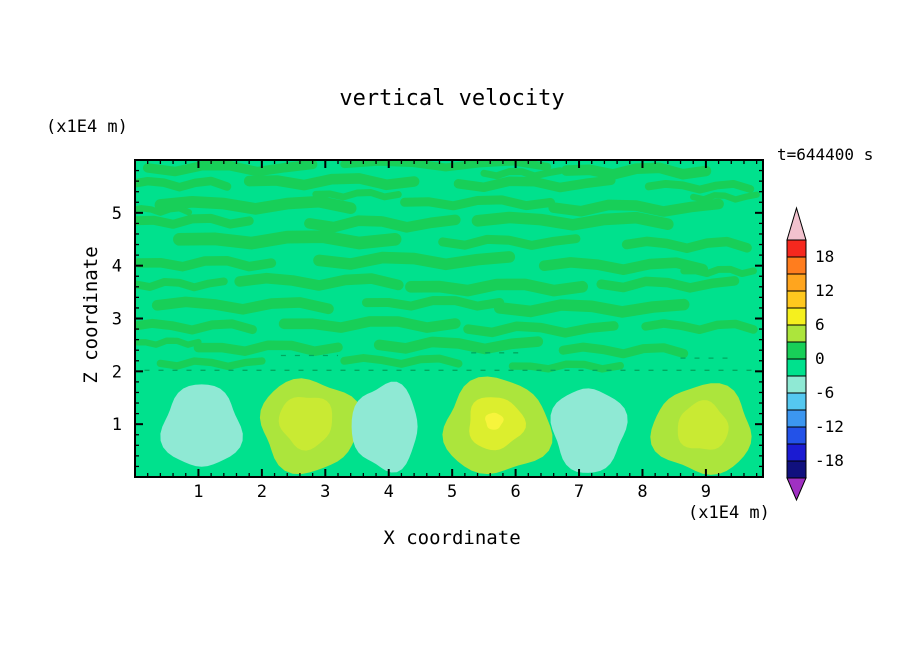 This screenshot has width=904, height=654. What do you see at coordinates (87, 127) in the screenshot?
I see `y-axis-unit: (x1E4 m)` at bounding box center [87, 127].